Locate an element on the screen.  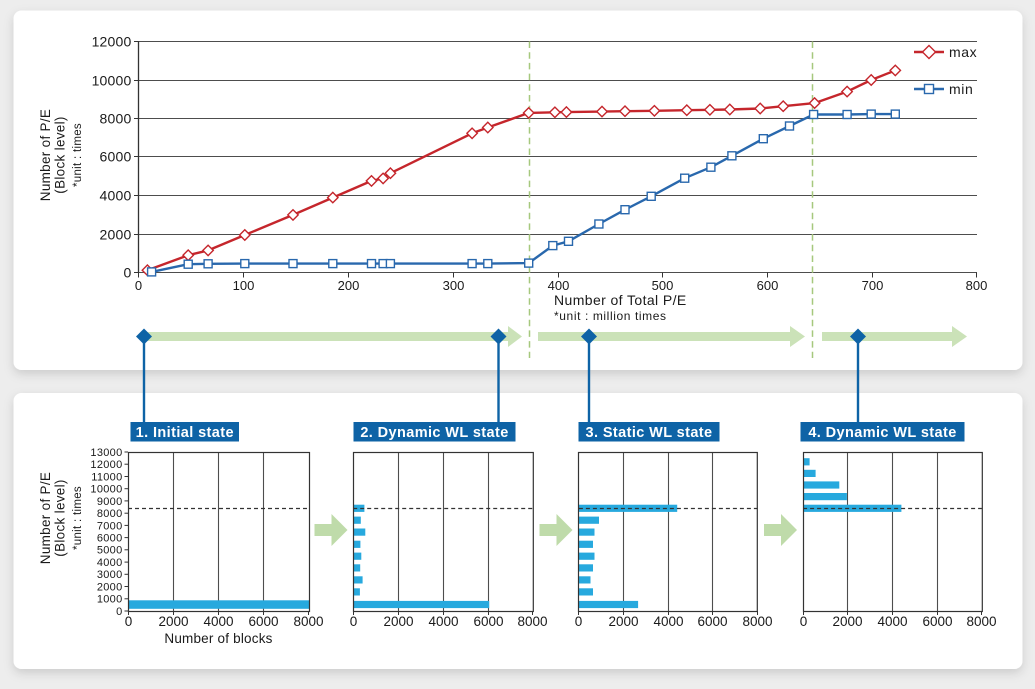
svg-text: 5000 is located at coordinates (110, 551).